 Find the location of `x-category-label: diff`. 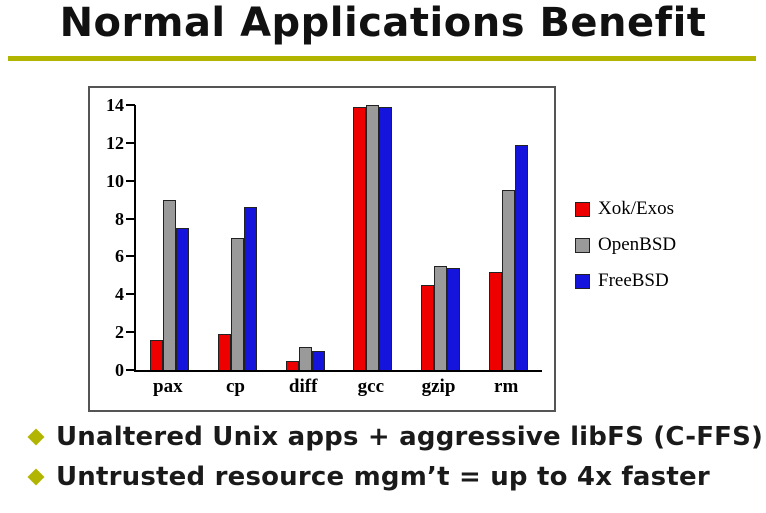

x-category-label: diff is located at coordinates (303, 386).